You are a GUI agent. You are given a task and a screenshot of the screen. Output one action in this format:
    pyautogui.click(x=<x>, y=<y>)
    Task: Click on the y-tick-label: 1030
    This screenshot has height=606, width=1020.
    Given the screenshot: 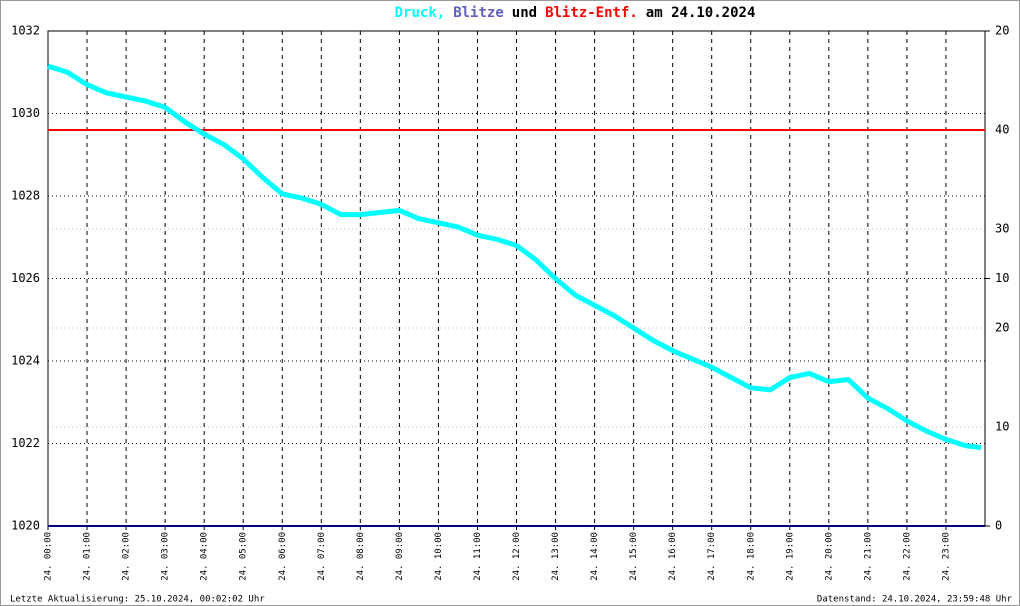 What is the action you would take?
    pyautogui.click(x=25, y=113)
    